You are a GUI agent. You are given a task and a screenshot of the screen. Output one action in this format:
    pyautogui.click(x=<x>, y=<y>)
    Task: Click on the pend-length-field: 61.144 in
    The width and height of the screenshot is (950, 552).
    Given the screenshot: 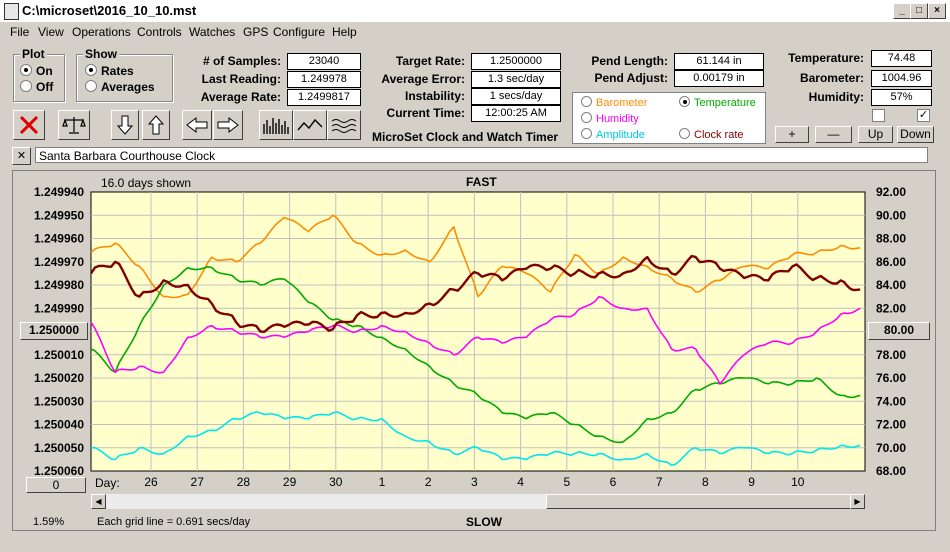 What is the action you would take?
    pyautogui.click(x=719, y=61)
    